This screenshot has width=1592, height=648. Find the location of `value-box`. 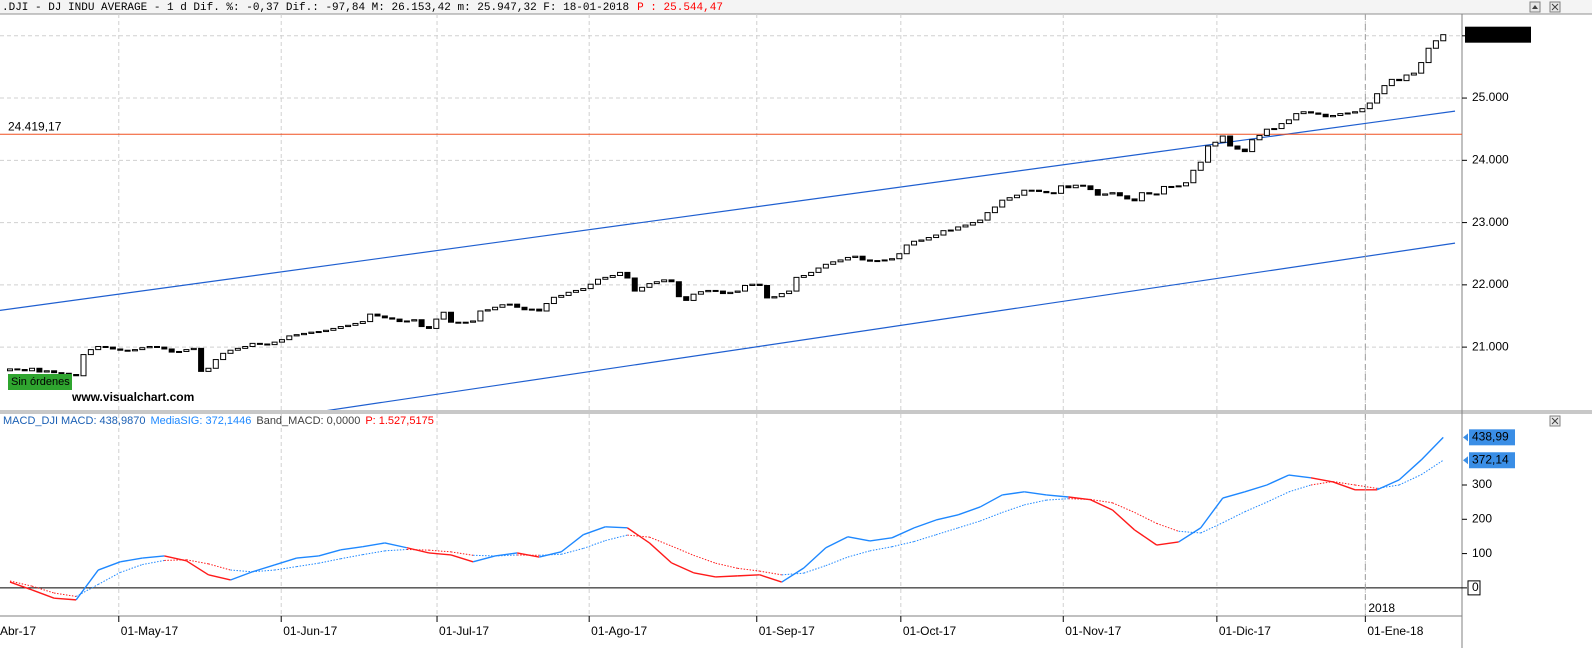

value-box is located at coordinates (1492, 437).